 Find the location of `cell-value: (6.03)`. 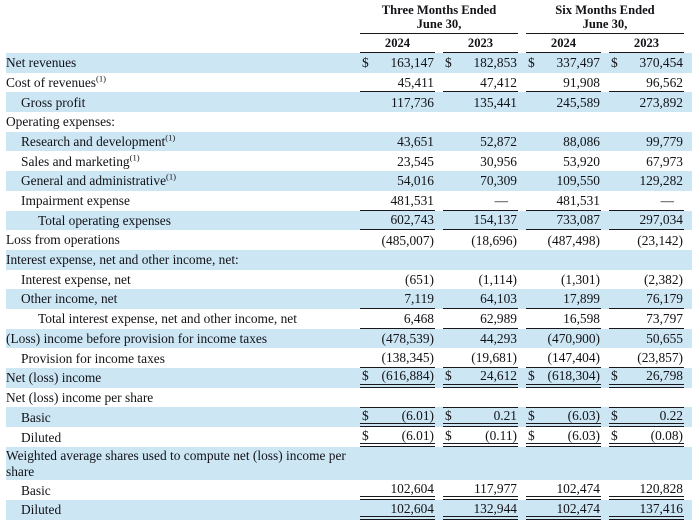

cell-value: (6.03) is located at coordinates (583, 435).